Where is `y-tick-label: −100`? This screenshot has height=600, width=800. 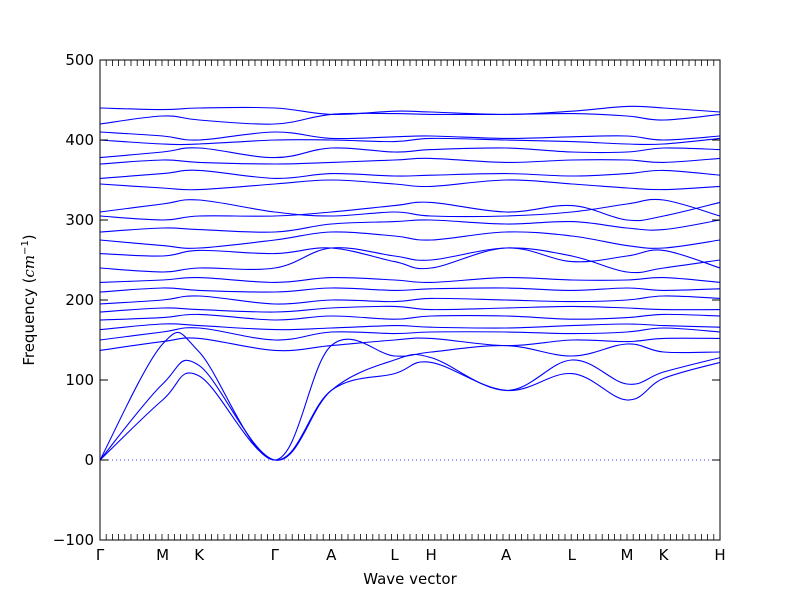
y-tick-label: −100 is located at coordinates (73, 540).